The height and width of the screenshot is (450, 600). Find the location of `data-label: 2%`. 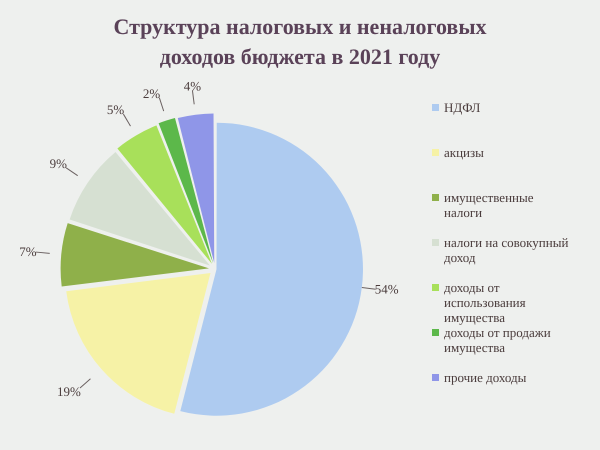

data-label: 2% is located at coordinates (151, 93).